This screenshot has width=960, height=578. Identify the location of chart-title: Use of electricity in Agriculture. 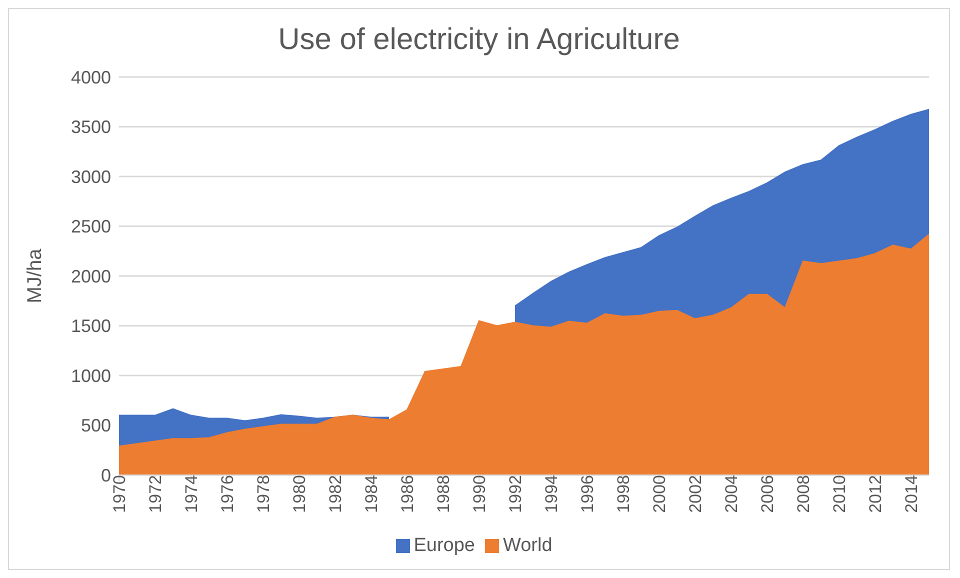
(479, 40).